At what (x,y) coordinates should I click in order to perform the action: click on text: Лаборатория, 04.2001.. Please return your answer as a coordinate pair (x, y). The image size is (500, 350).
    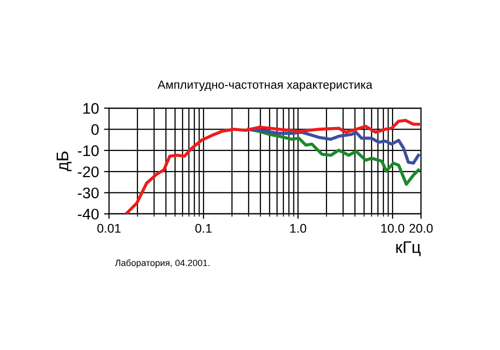
    Looking at the image, I should click on (162, 263).